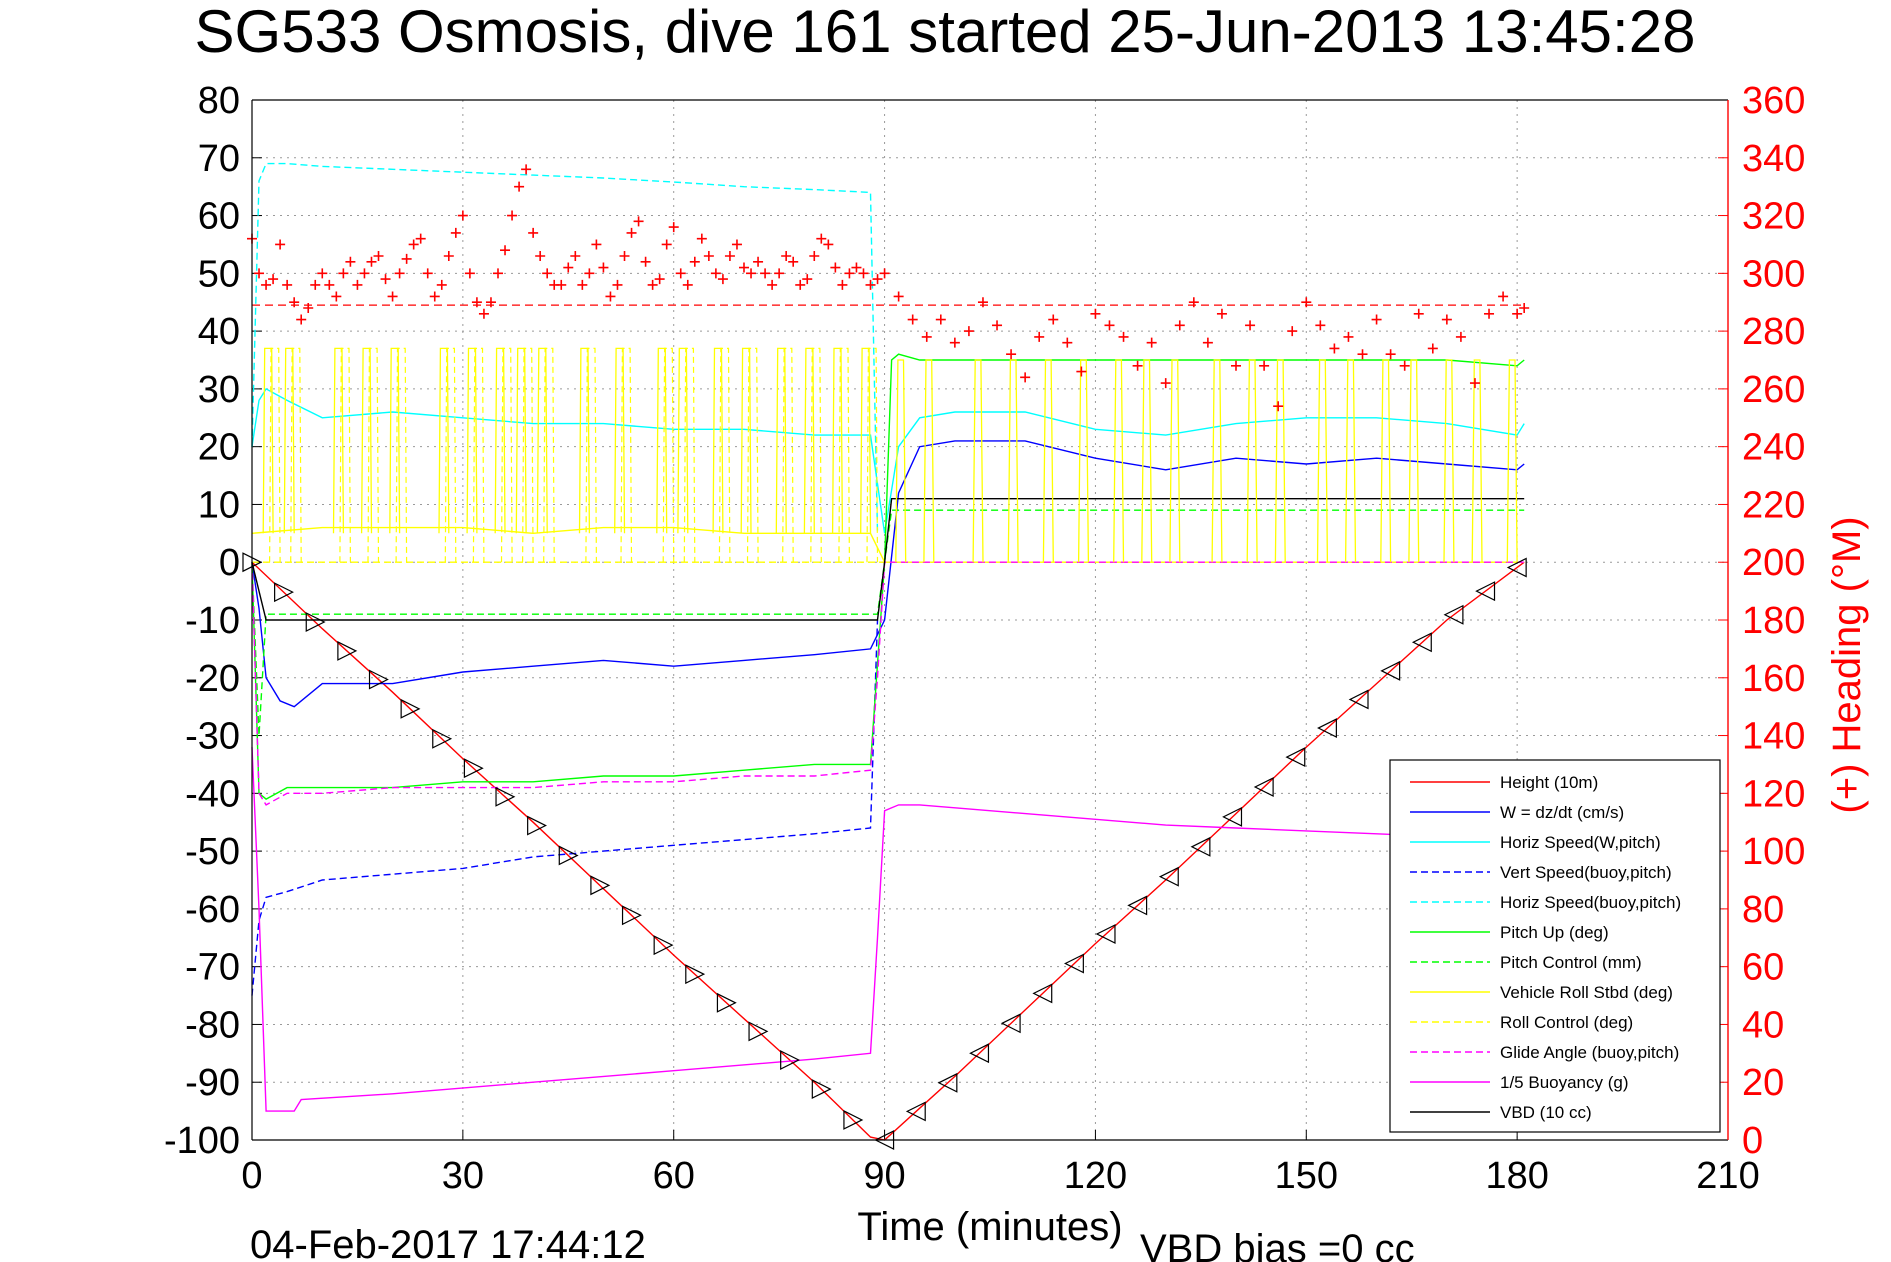 This screenshot has width=1891, height=1262. I want to click on y-tick-label: -100, so click(202, 1141).